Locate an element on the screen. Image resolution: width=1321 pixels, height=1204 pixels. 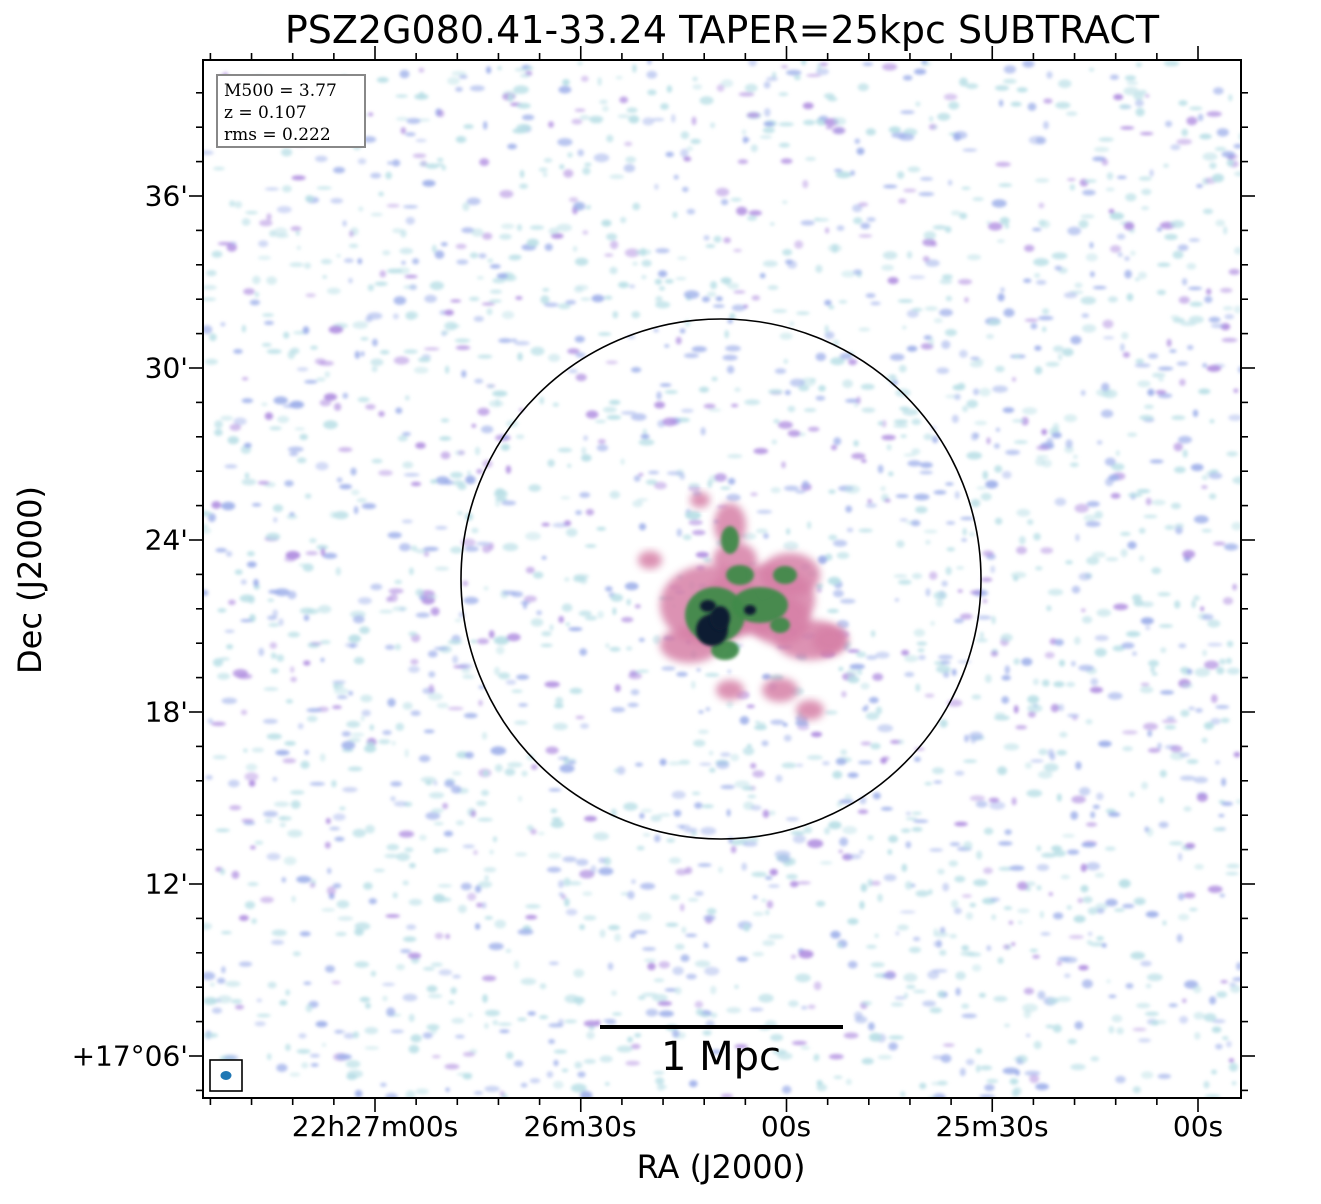
x-tick-label: 22h27m00s is located at coordinates (375, 1126).